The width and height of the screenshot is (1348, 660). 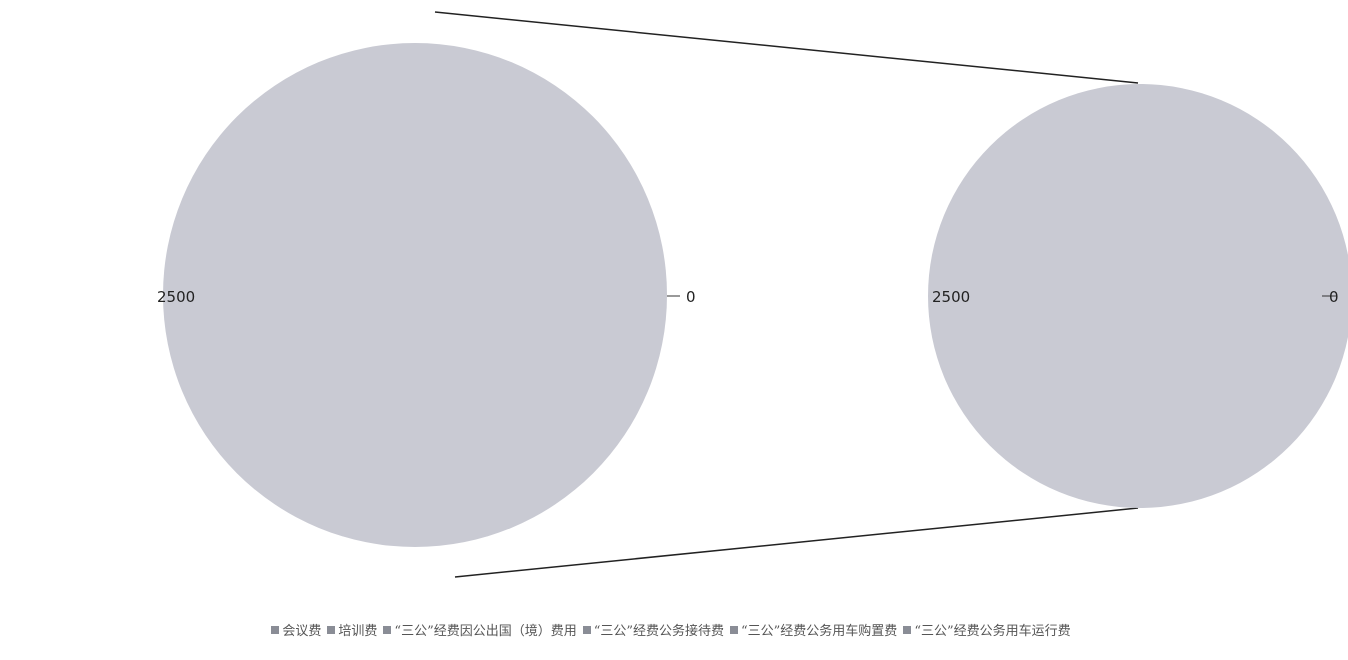 I want to click on legend-item: 会议费, so click(x=296, y=629).